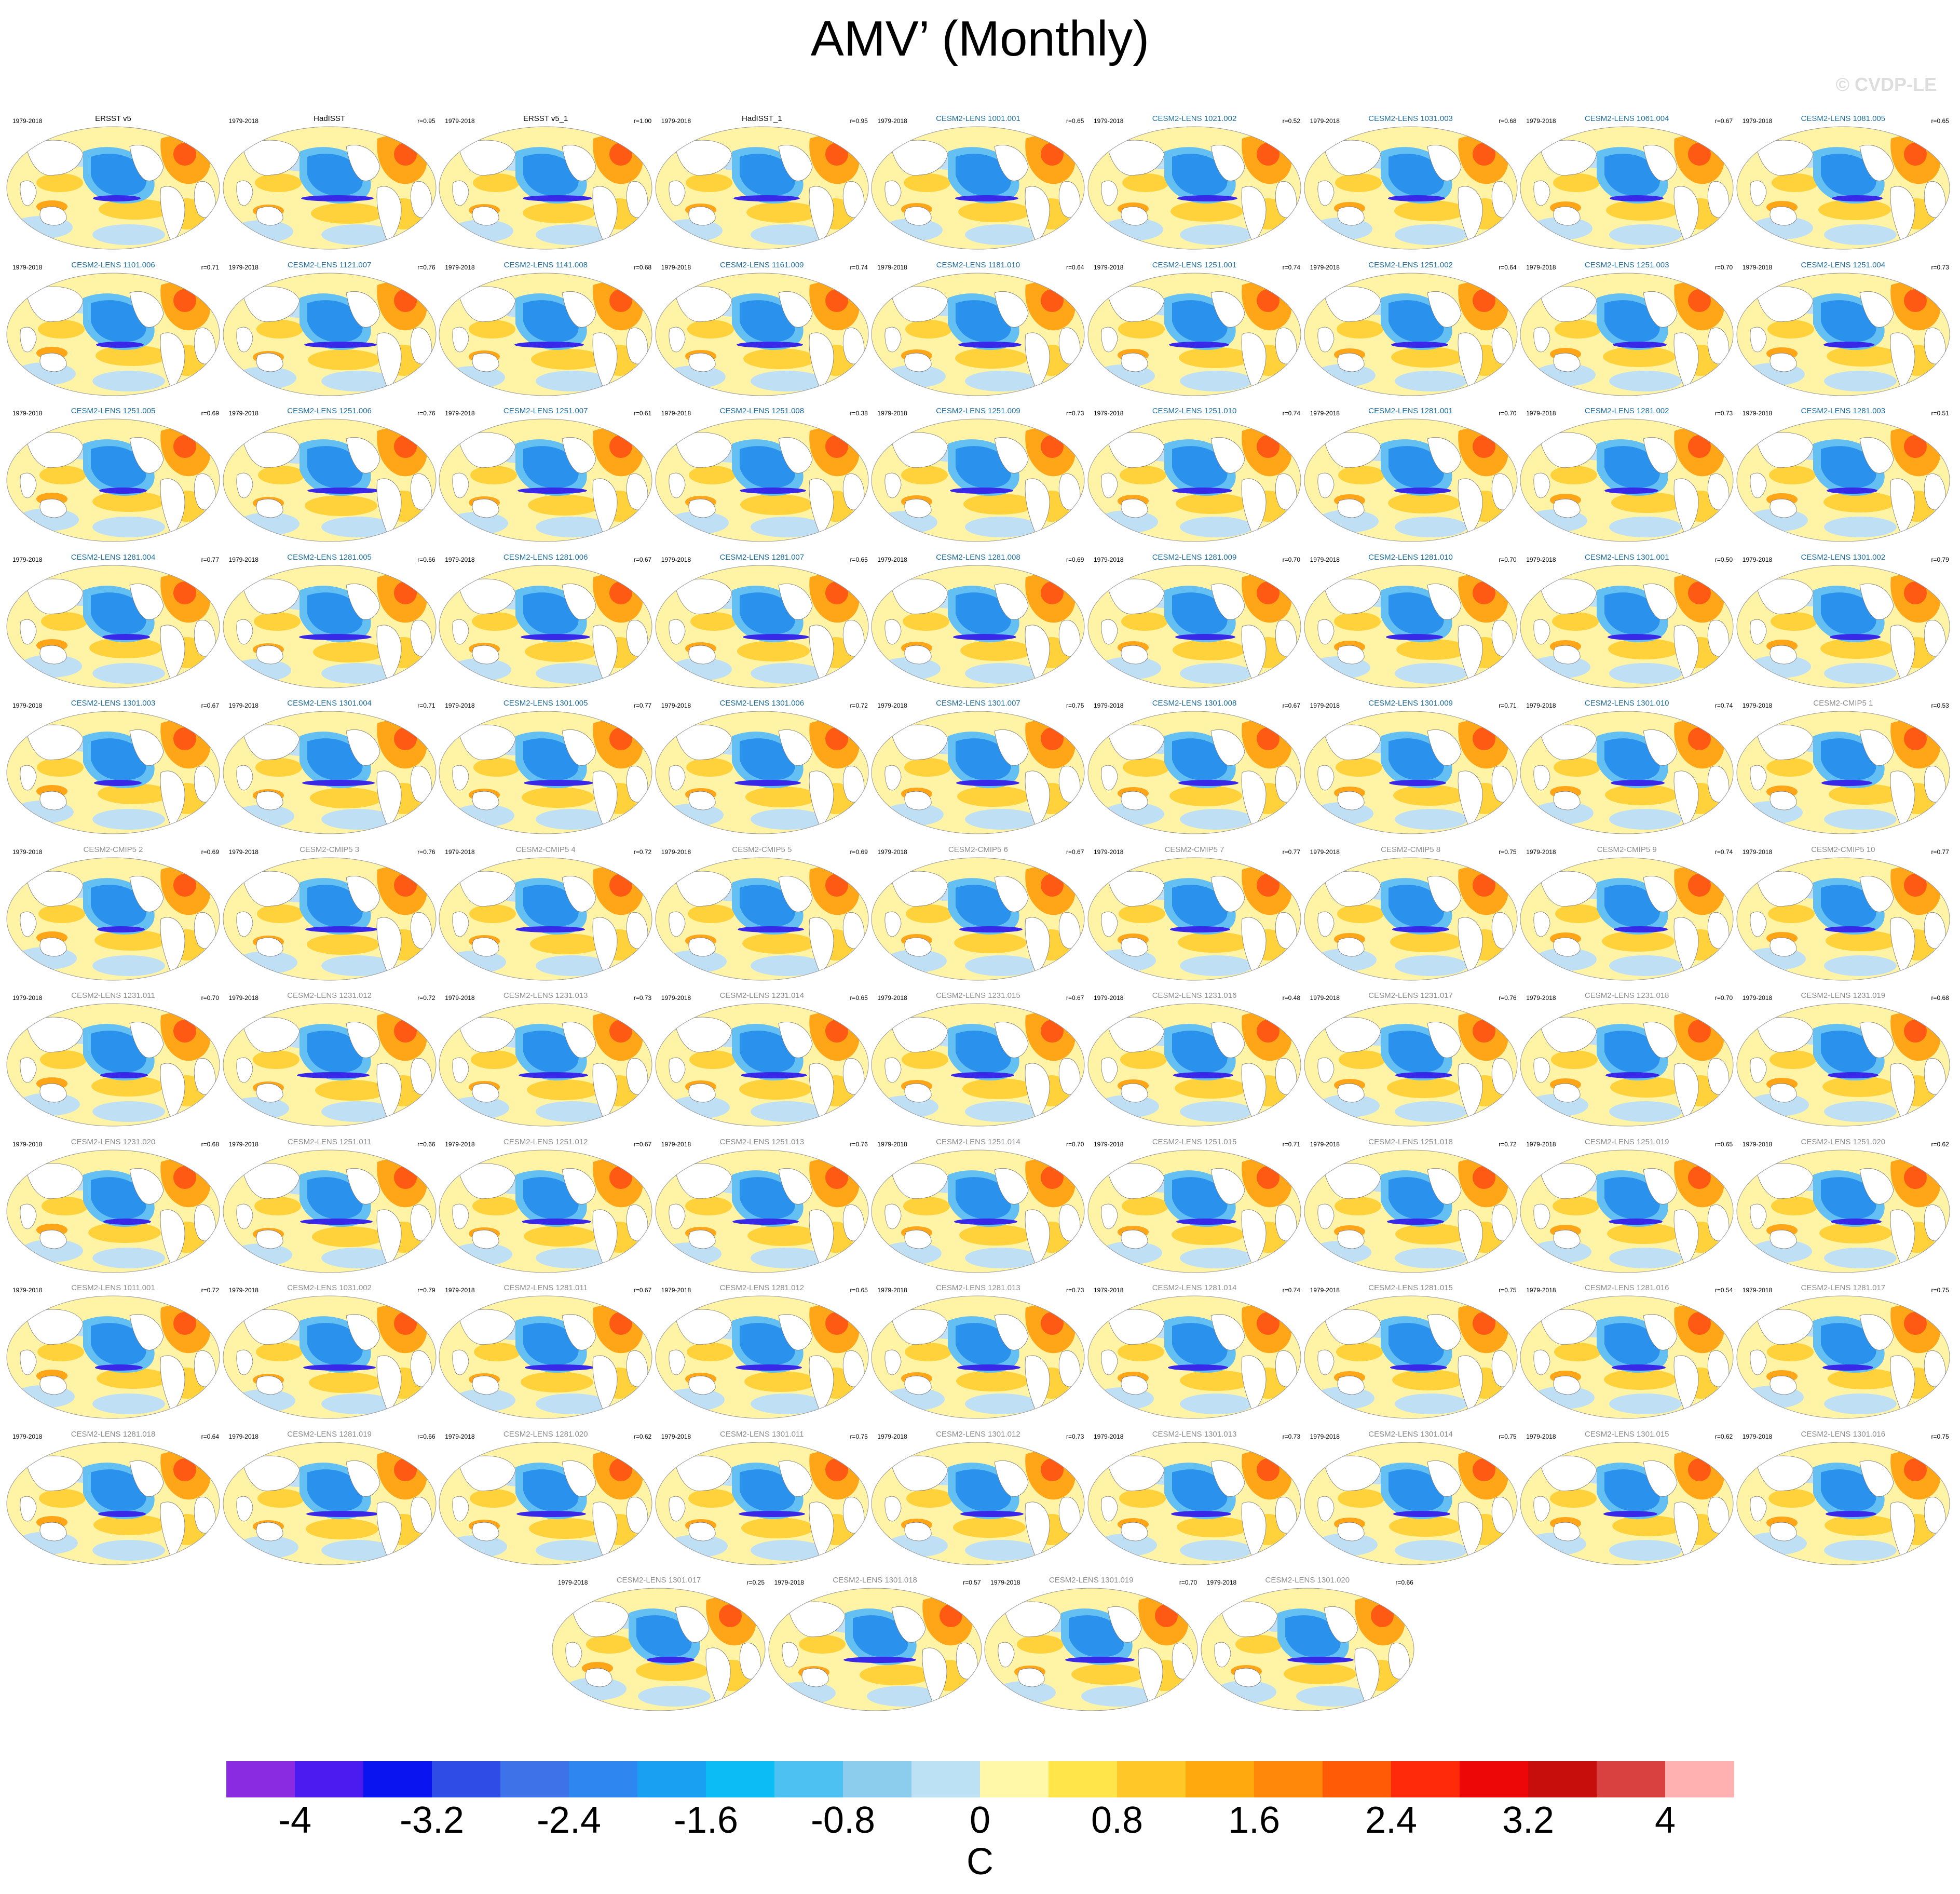  What do you see at coordinates (330, 1496) in the screenshot?
I see `map-panel: 1979-2018 CESM2-LENS 1281.019 r=0.66` at bounding box center [330, 1496].